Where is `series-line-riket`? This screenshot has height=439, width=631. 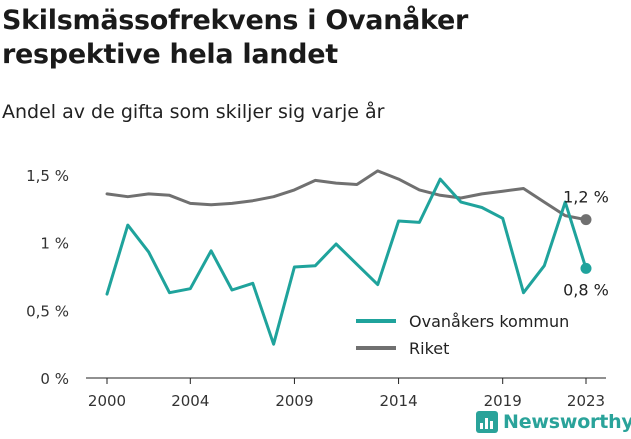
series-line-riket is located at coordinates (346, 195).